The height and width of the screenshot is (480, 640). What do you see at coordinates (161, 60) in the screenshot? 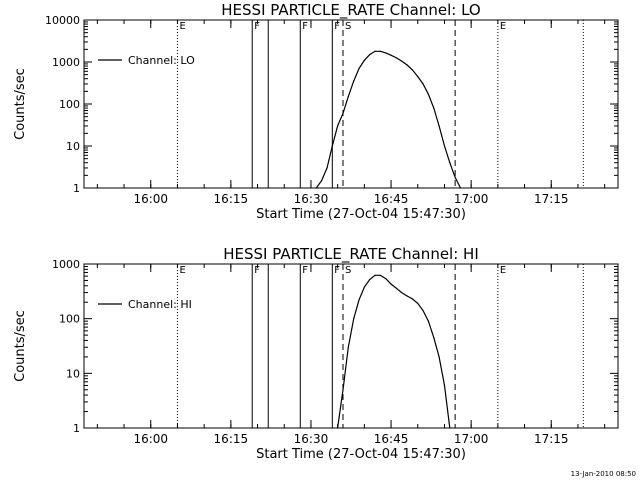
I see `legend-label: Channel: LO` at bounding box center [161, 60].